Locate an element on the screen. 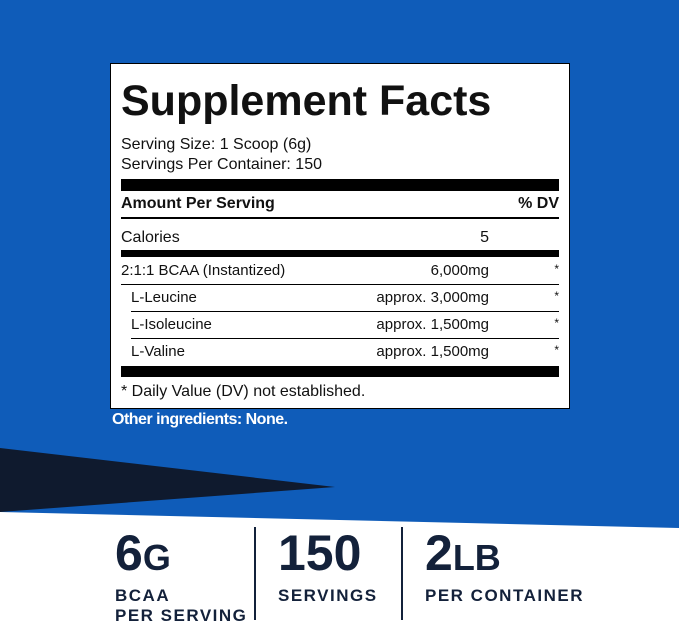  row-label: L-Isoleucine is located at coordinates (171, 324).